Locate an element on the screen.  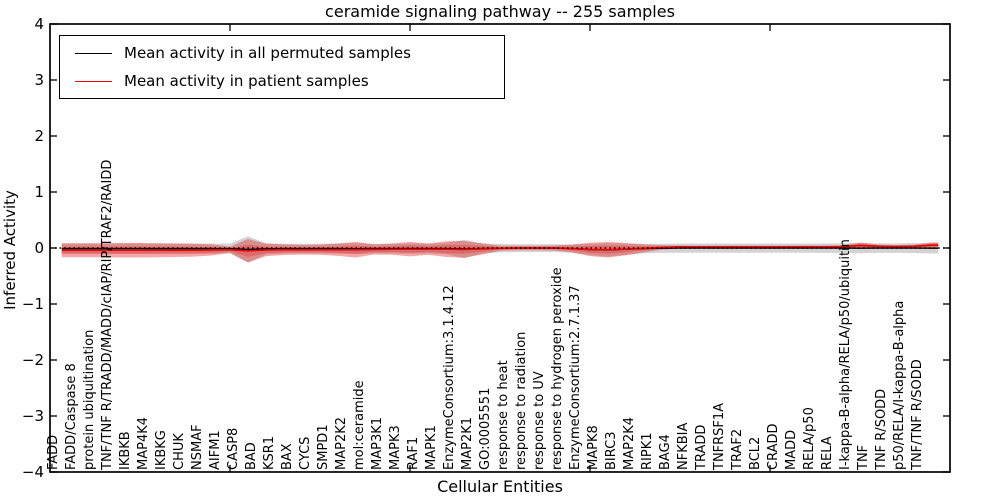
x-entity-label: TNFRSF1A is located at coordinates (719, 436).